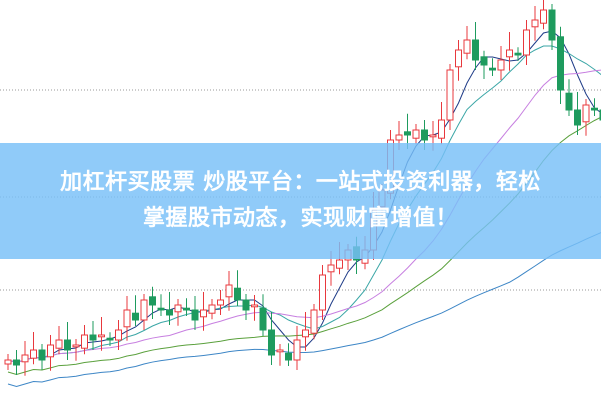  What do you see at coordinates (300, 218) in the screenshot?
I see `banner-title-line-2: 掌握股市动态，实现财富增值！` at bounding box center [300, 218].